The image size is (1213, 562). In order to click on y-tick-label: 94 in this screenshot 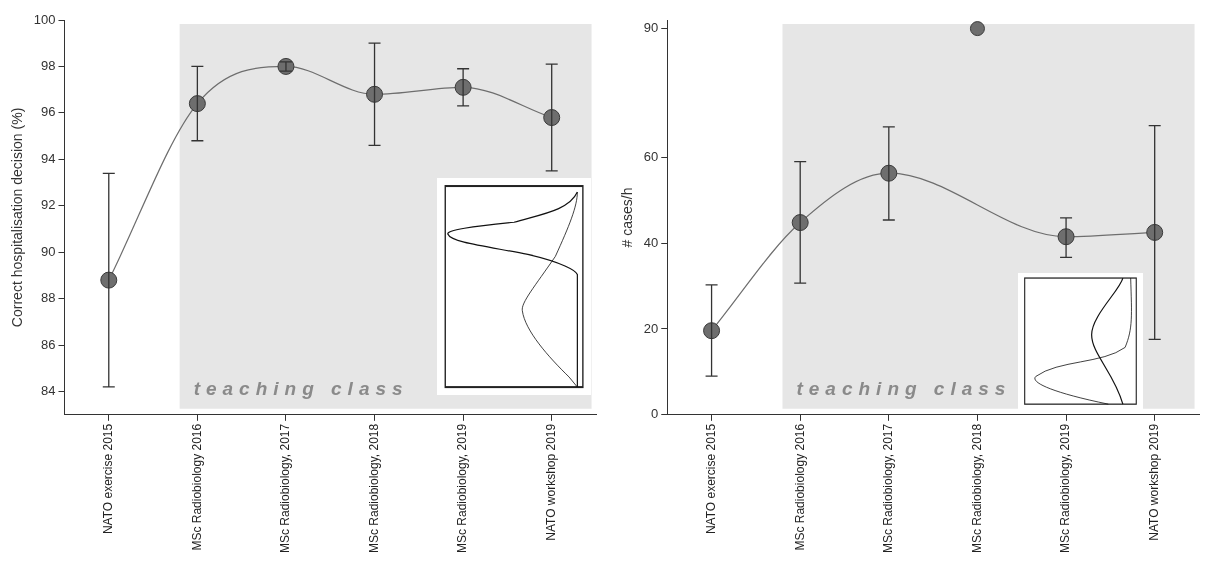, I will do `click(48, 158)`.